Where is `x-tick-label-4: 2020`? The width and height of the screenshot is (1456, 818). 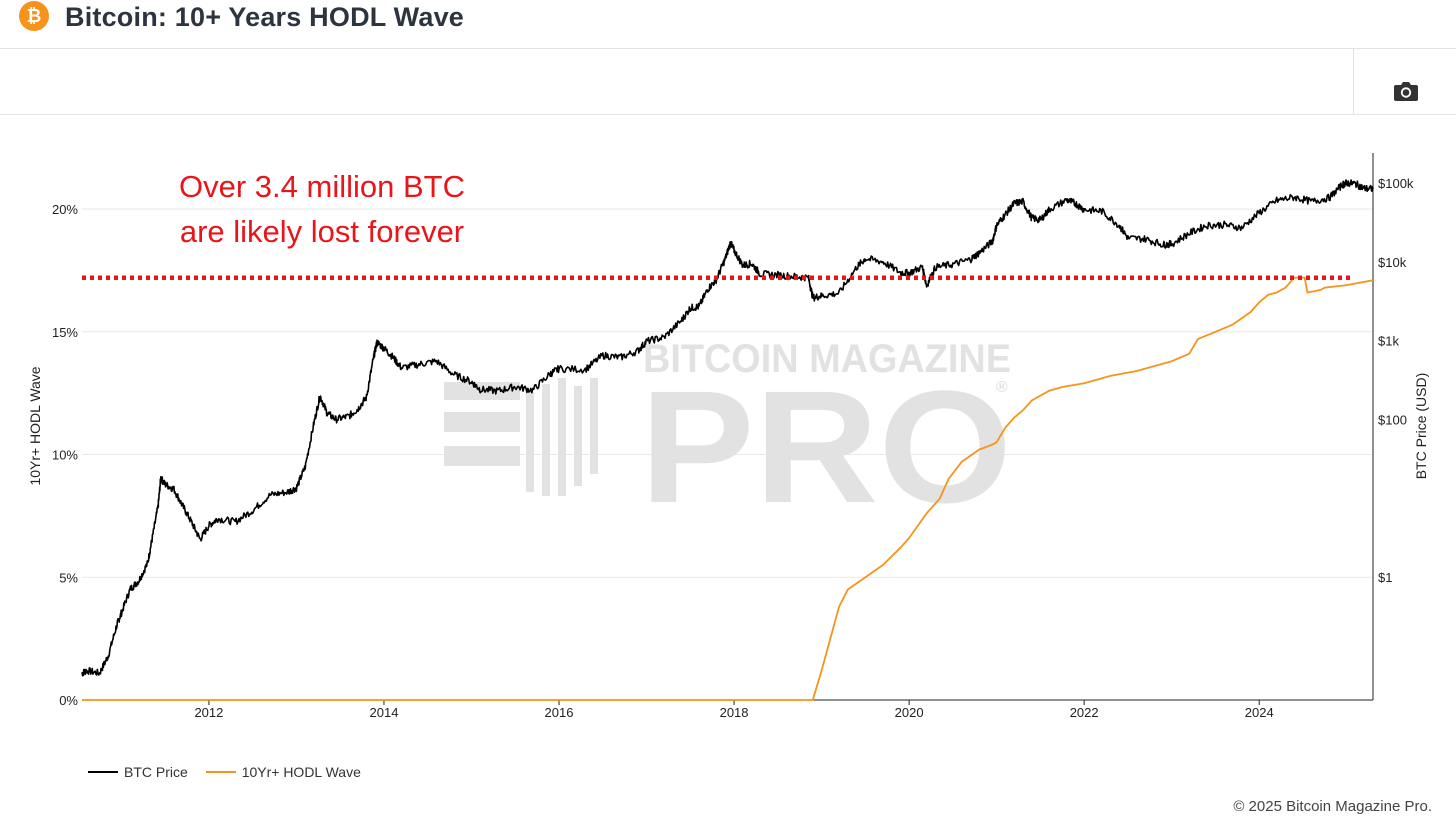 x-tick-label-4: 2020 is located at coordinates (909, 712).